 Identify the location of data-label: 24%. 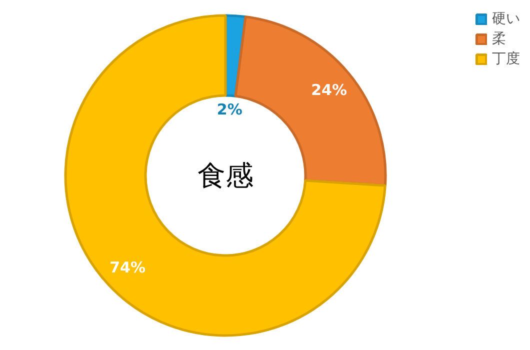
(329, 89).